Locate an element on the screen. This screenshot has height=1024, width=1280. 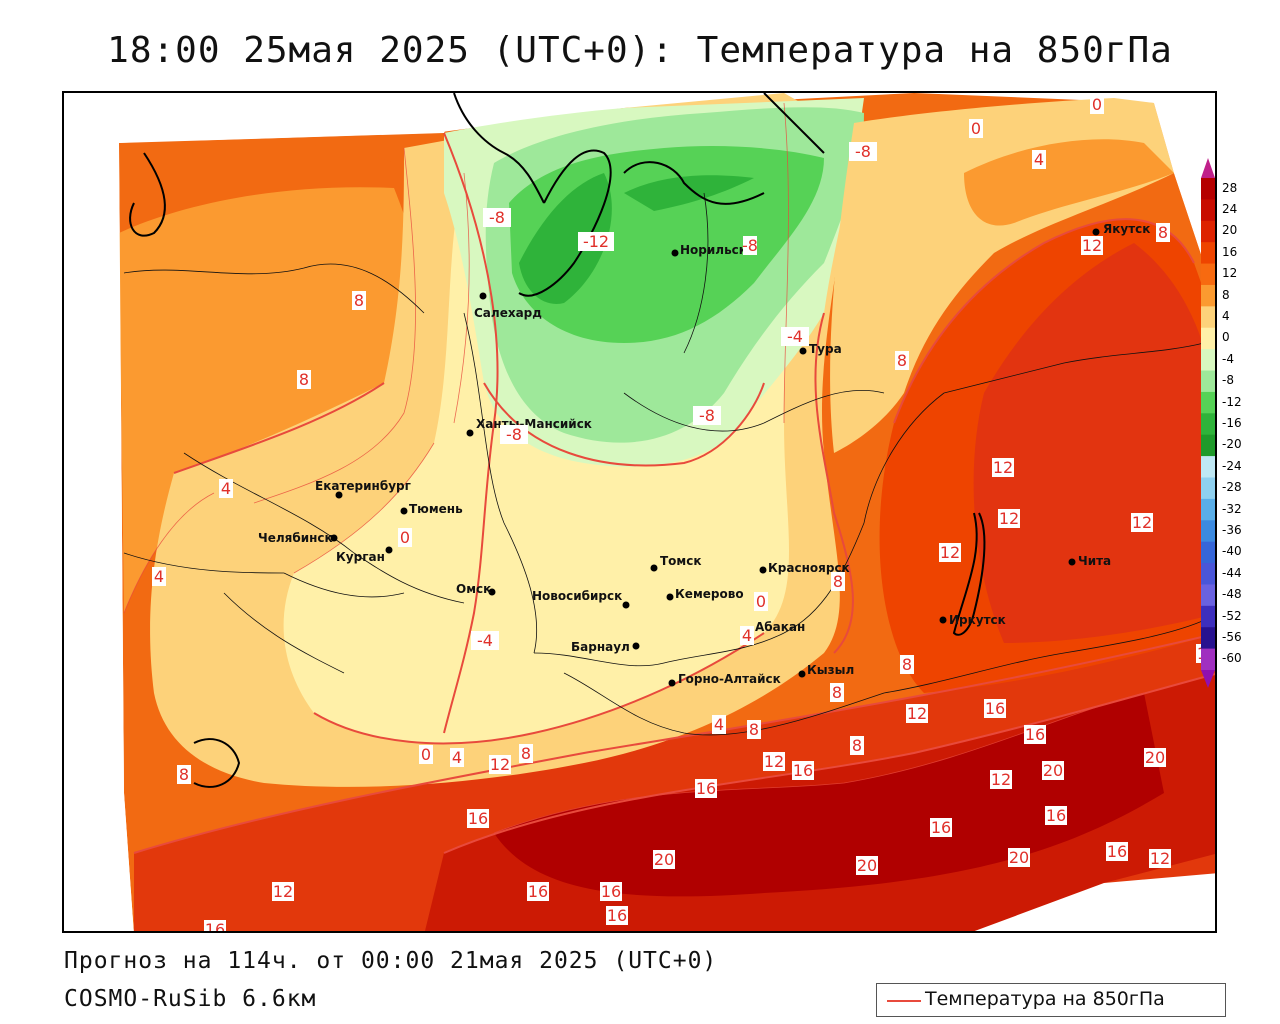
city-tyumen: Тюмень is located at coordinates (431, 509).